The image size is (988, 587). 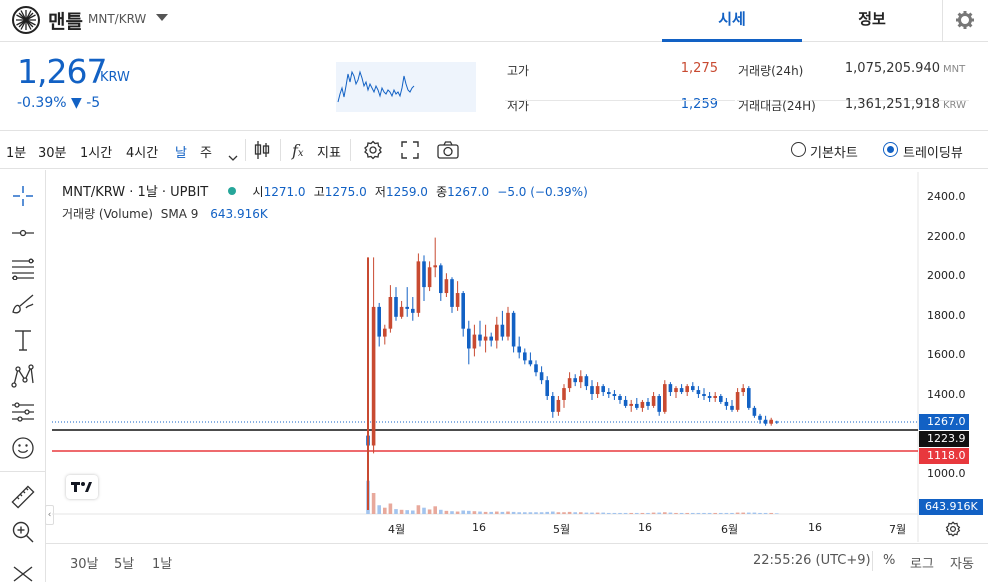 I want to click on tab-price: 시세, so click(x=732, y=21).